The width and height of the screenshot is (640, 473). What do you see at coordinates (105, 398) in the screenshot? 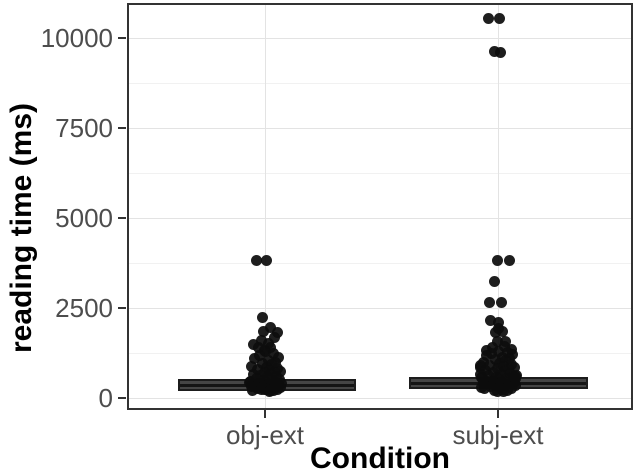
I see `y-tick-label: 0` at bounding box center [105, 398].